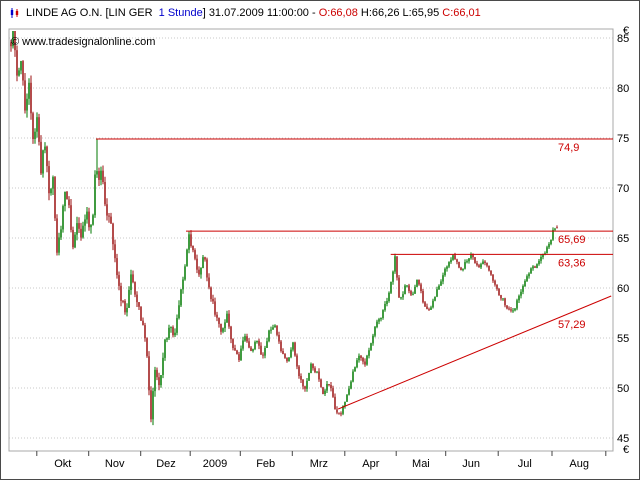  What do you see at coordinates (381, 13) in the screenshot?
I see `high-quote: H:66,26` at bounding box center [381, 13].